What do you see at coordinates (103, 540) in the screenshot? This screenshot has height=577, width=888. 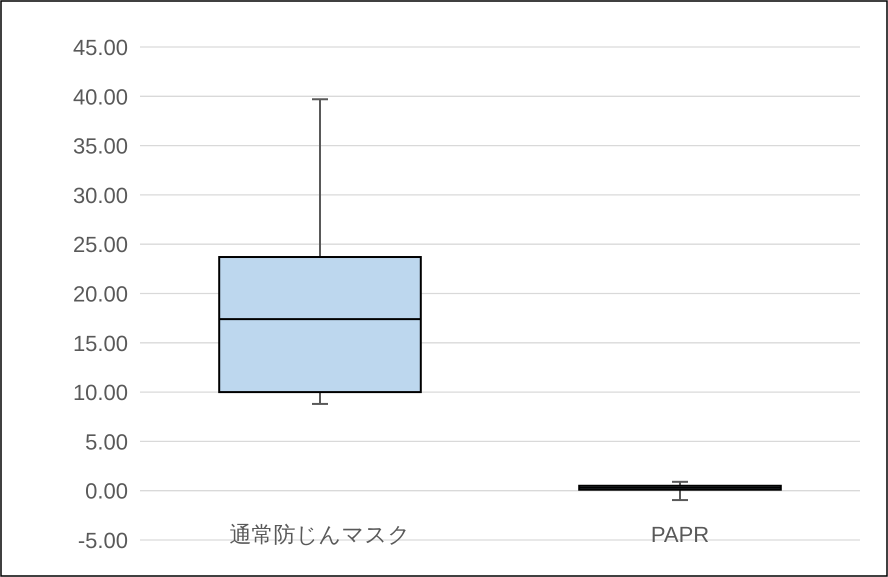 I see `y-tick-label: -5.00` at bounding box center [103, 540].